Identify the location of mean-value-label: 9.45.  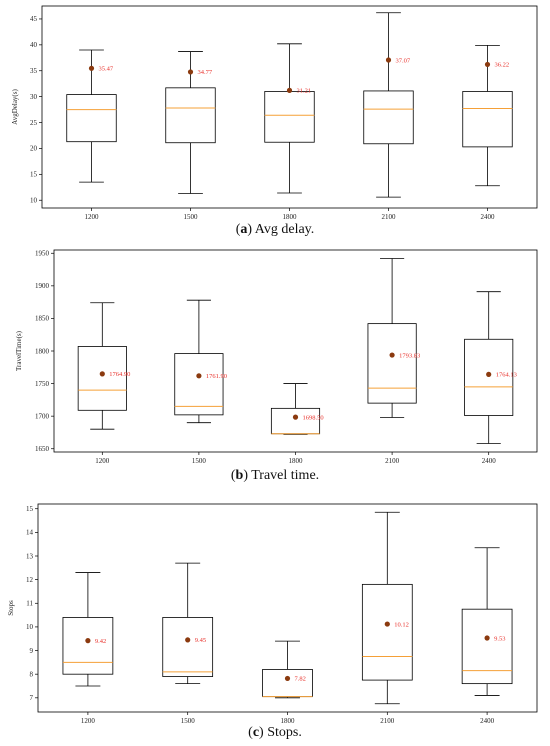
(200, 640).